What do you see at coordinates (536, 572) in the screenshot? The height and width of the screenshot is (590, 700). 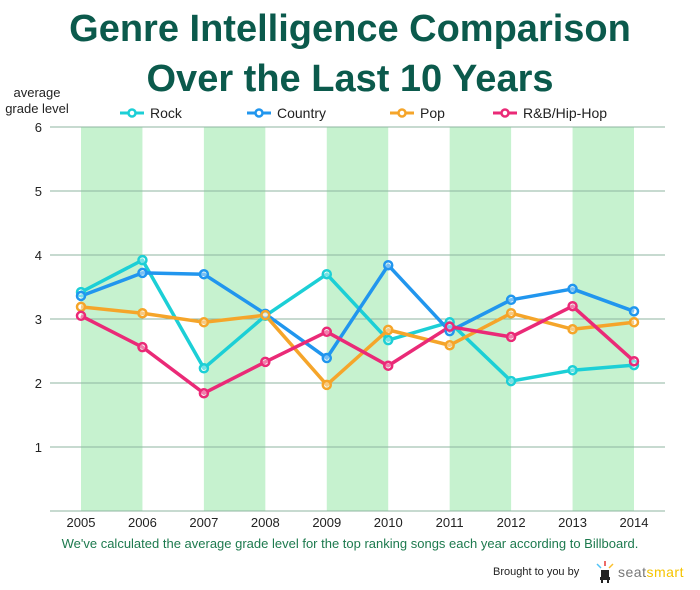 I see `credit-text: Brought to you by` at bounding box center [536, 572].